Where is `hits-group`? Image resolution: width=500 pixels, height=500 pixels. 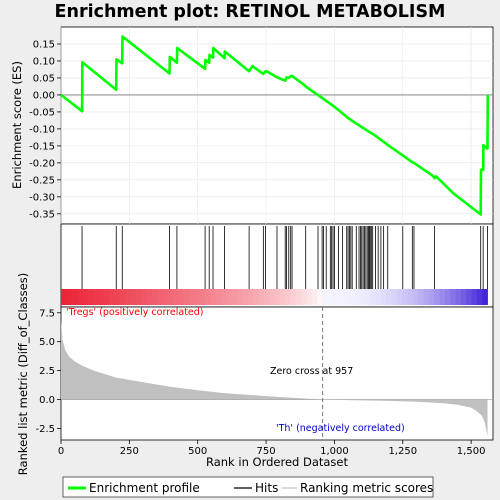
hits-group is located at coordinates (284, 257).